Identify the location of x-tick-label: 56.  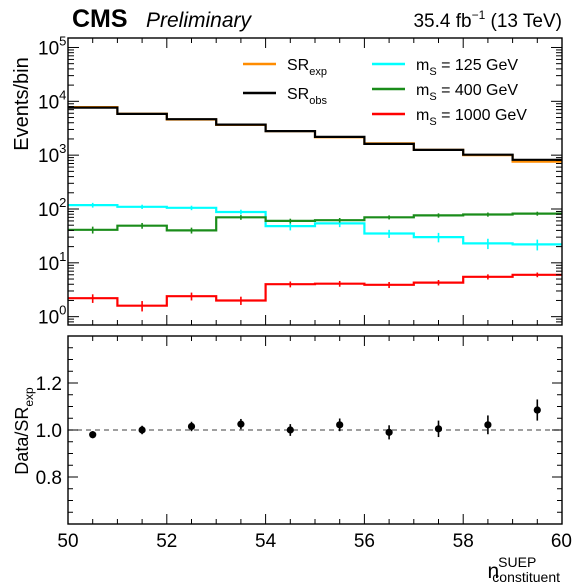
(364, 541).